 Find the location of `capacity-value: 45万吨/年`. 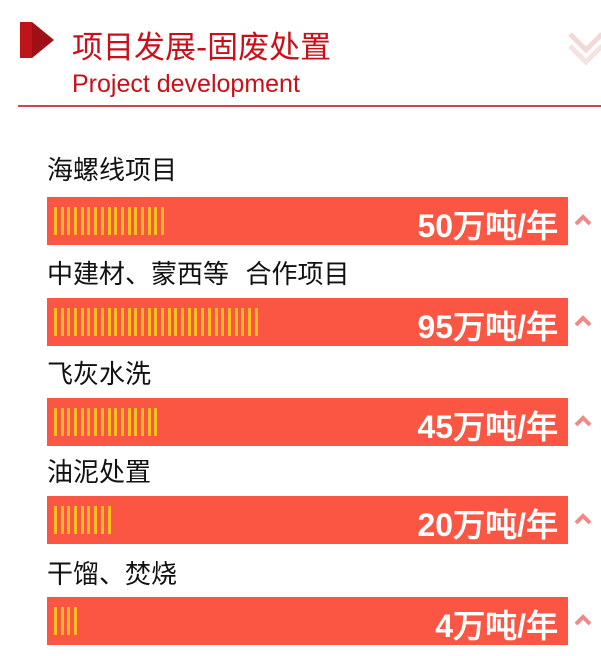

capacity-value: 45万吨/年 is located at coordinates (488, 427).